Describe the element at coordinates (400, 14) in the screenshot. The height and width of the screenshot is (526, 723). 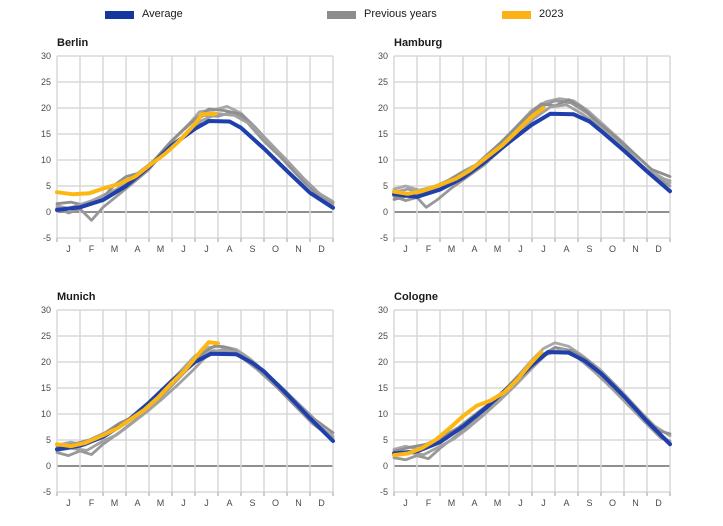
I see `legend-label-previous-years: Previous years` at that location.